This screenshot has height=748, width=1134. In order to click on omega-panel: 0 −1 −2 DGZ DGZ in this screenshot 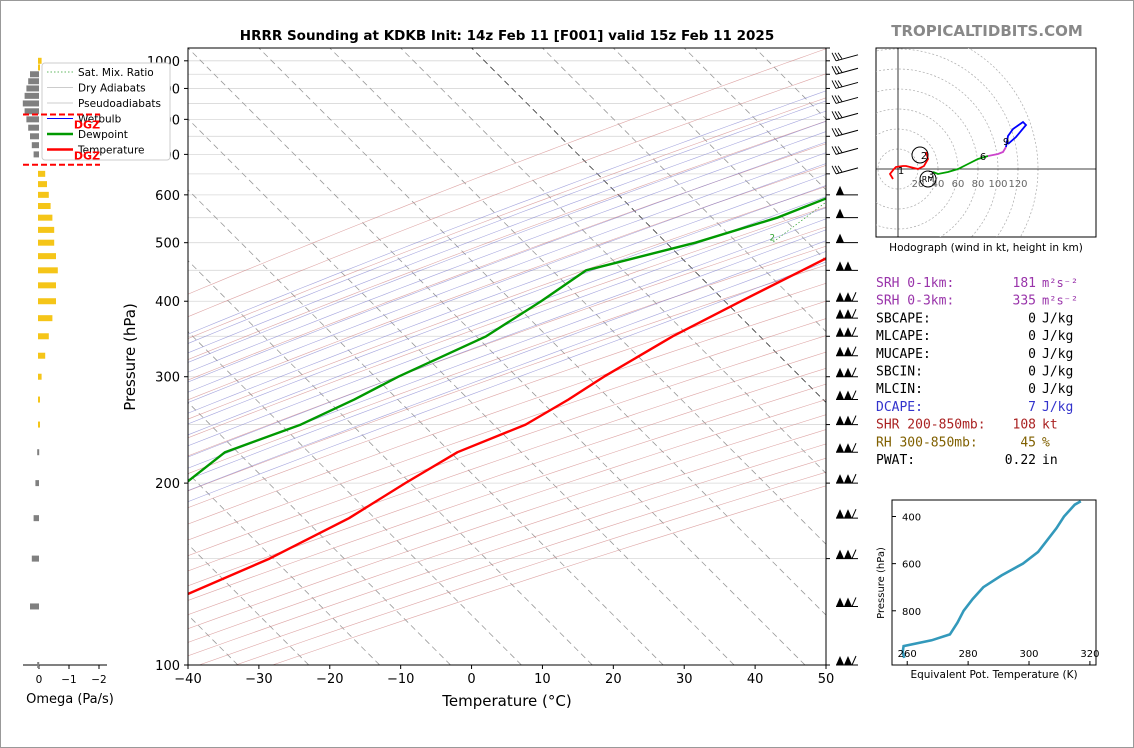, I will do `click(64, 371)`.